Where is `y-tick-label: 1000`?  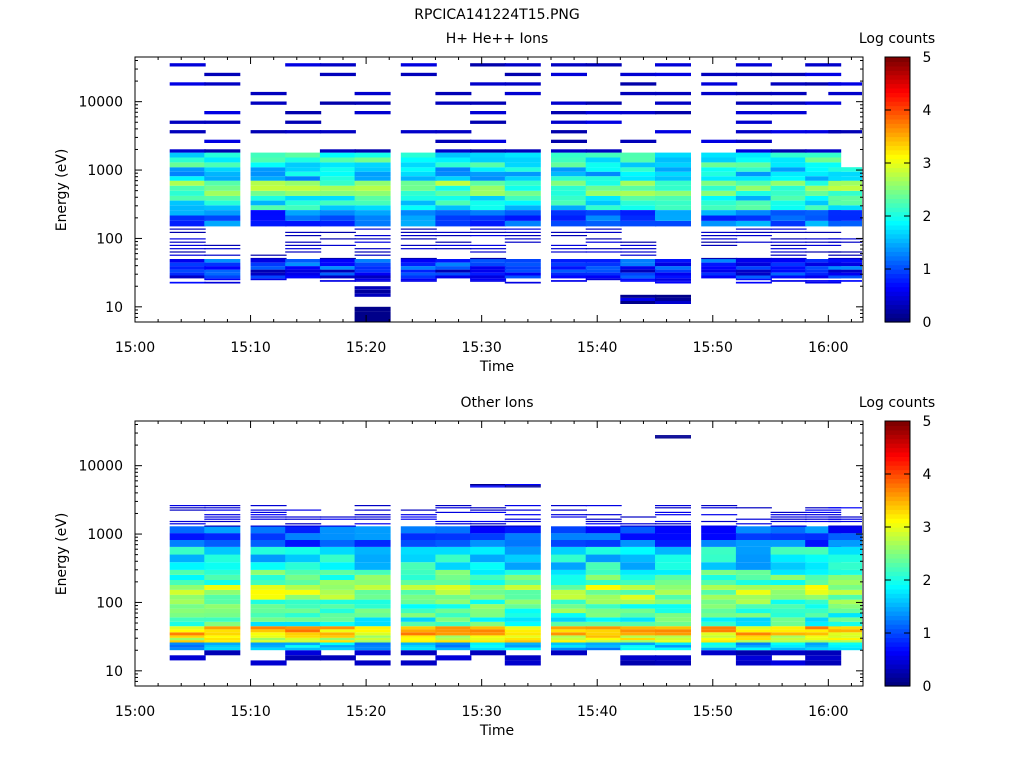
y-tick-label: 1000 is located at coordinates (105, 171).